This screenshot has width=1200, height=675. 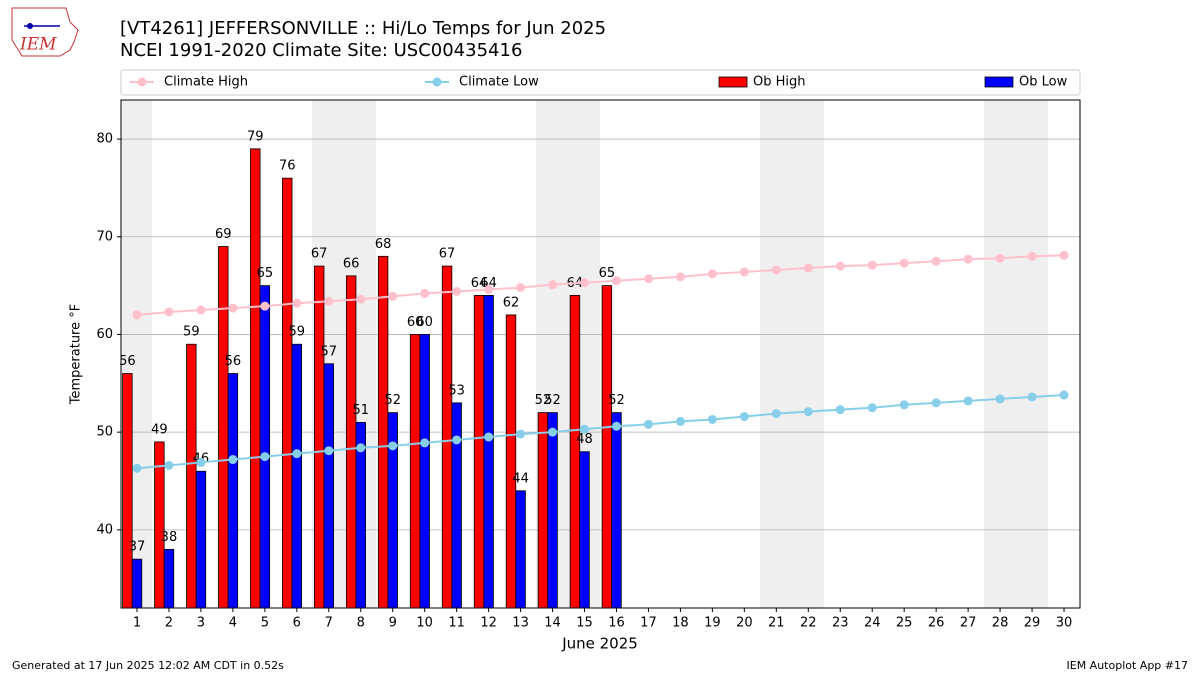 What do you see at coordinates (265, 273) in the screenshot?
I see `bar-label: 65` at bounding box center [265, 273].